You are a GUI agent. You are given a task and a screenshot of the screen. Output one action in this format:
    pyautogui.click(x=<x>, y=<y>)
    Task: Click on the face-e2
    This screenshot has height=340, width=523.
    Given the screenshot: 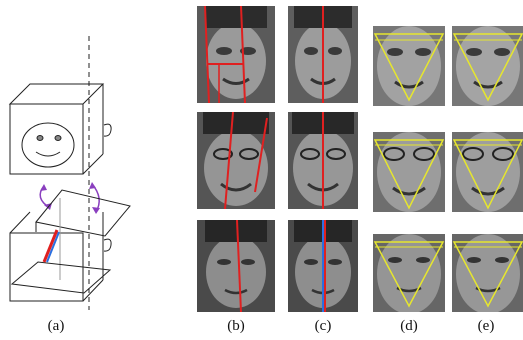 What is the action you would take?
    pyautogui.click(x=487, y=172)
    